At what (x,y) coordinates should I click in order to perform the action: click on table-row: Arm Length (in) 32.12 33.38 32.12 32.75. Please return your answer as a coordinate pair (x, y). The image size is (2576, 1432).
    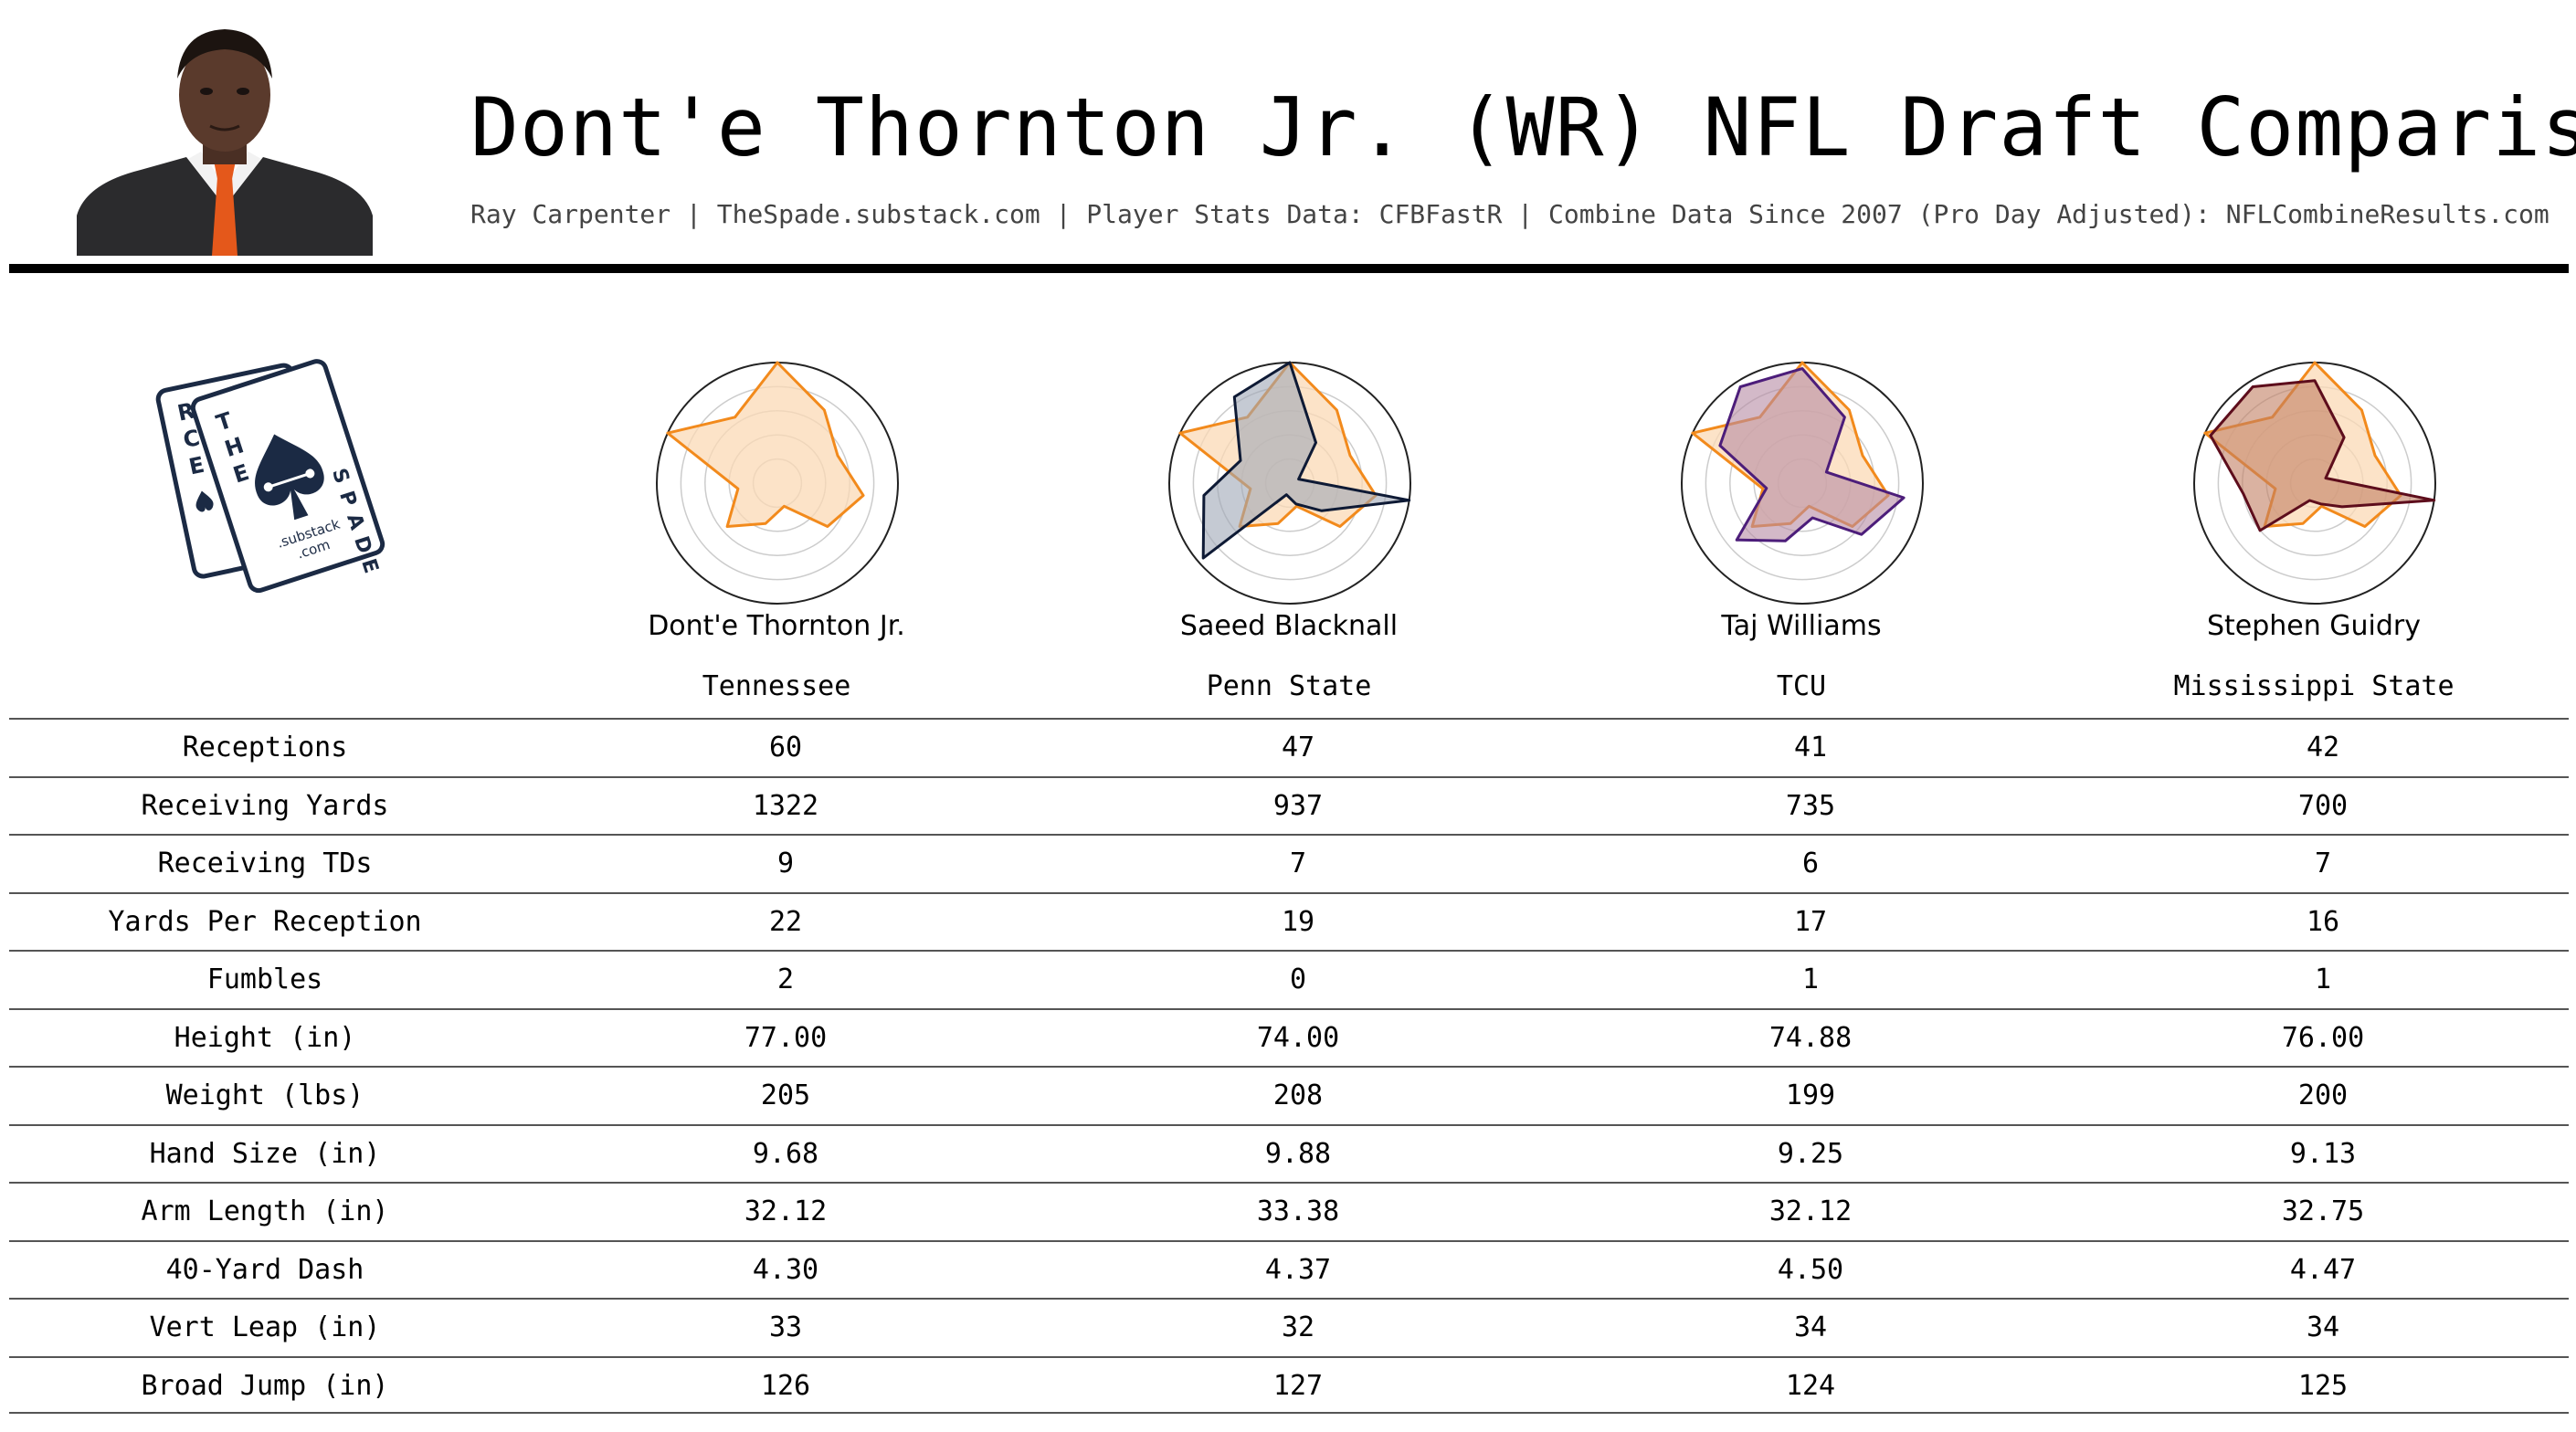
    Looking at the image, I should click on (1289, 1211).